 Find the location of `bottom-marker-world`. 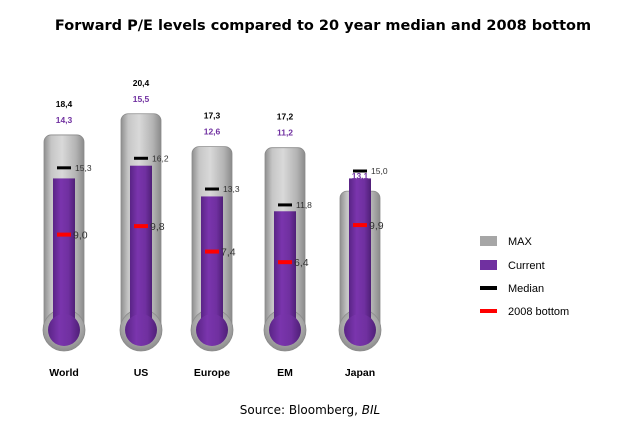

bottom-marker-world is located at coordinates (64, 234).